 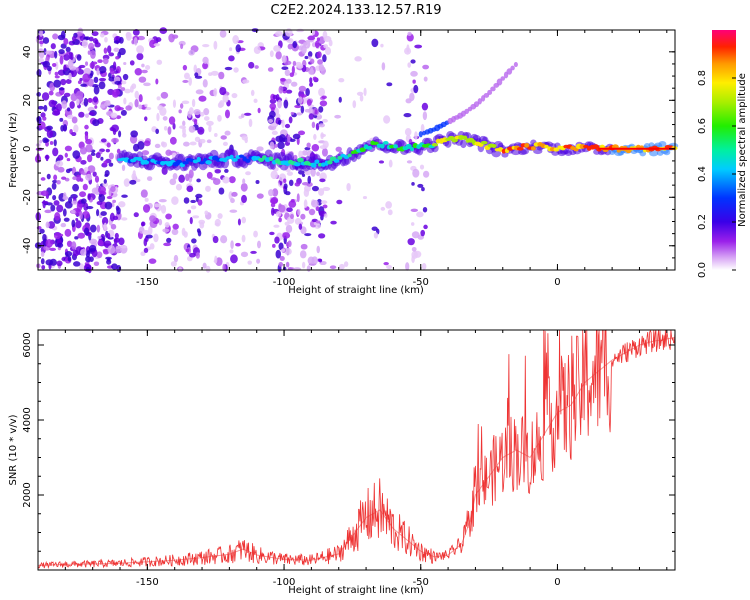 What do you see at coordinates (397, 116) in the screenshot?
I see `spectrogram-ridge` at bounding box center [397, 116].